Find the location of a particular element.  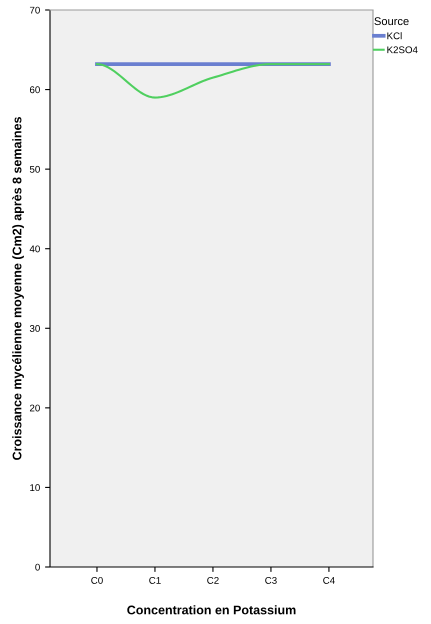

y-tick-label: 30 is located at coordinates (35, 328).